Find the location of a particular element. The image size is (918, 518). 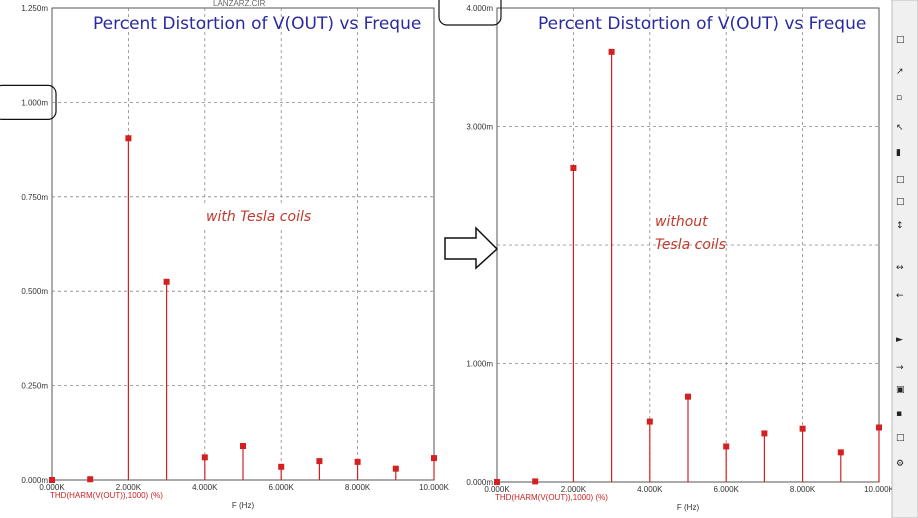

y-tick-label: 3.000m is located at coordinates (479, 127).